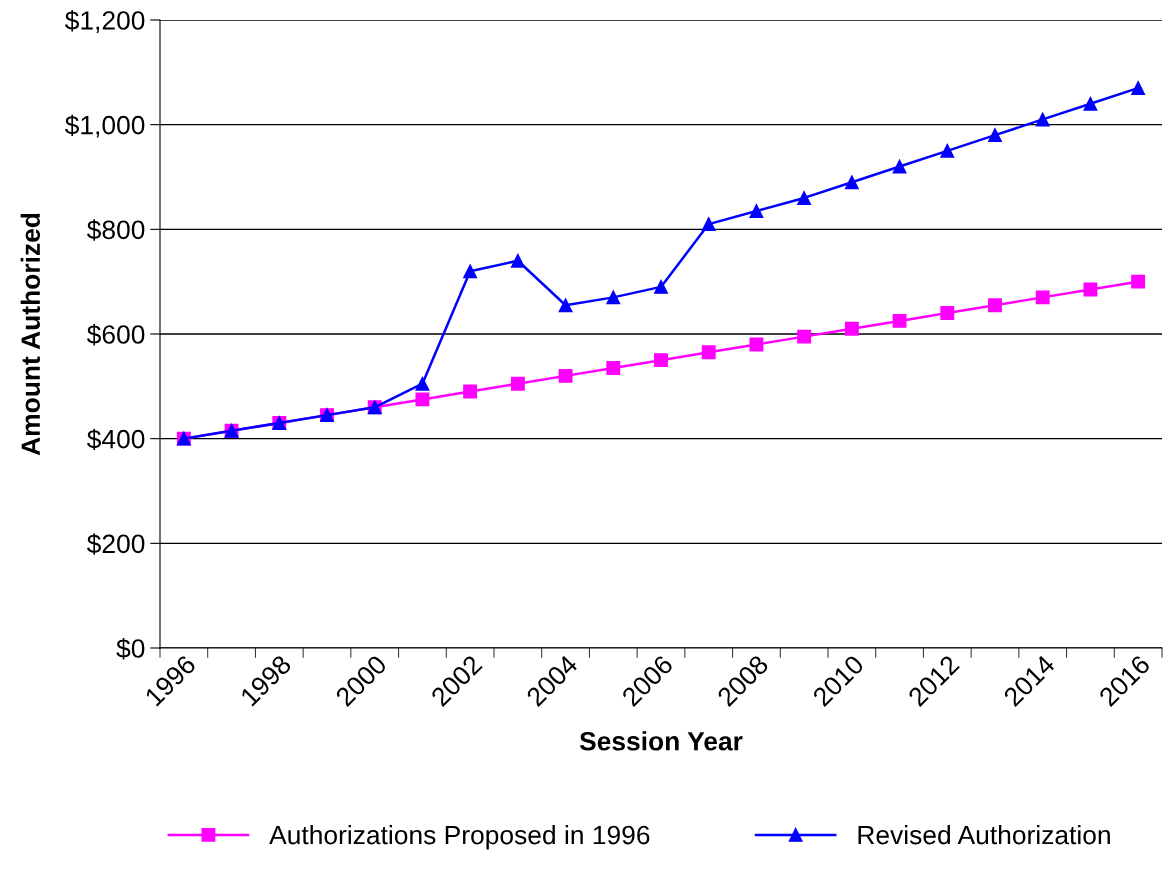 Image resolution: width=1164 pixels, height=869 pixels. I want to click on y-axis-title: Amount Authorized, so click(30, 334).